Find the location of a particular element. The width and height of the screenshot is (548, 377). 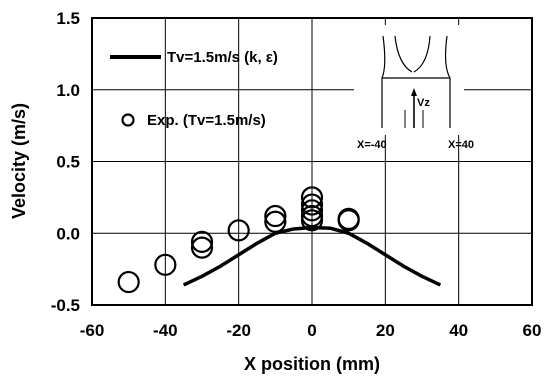

x-tick-label: 0 is located at coordinates (311, 330).